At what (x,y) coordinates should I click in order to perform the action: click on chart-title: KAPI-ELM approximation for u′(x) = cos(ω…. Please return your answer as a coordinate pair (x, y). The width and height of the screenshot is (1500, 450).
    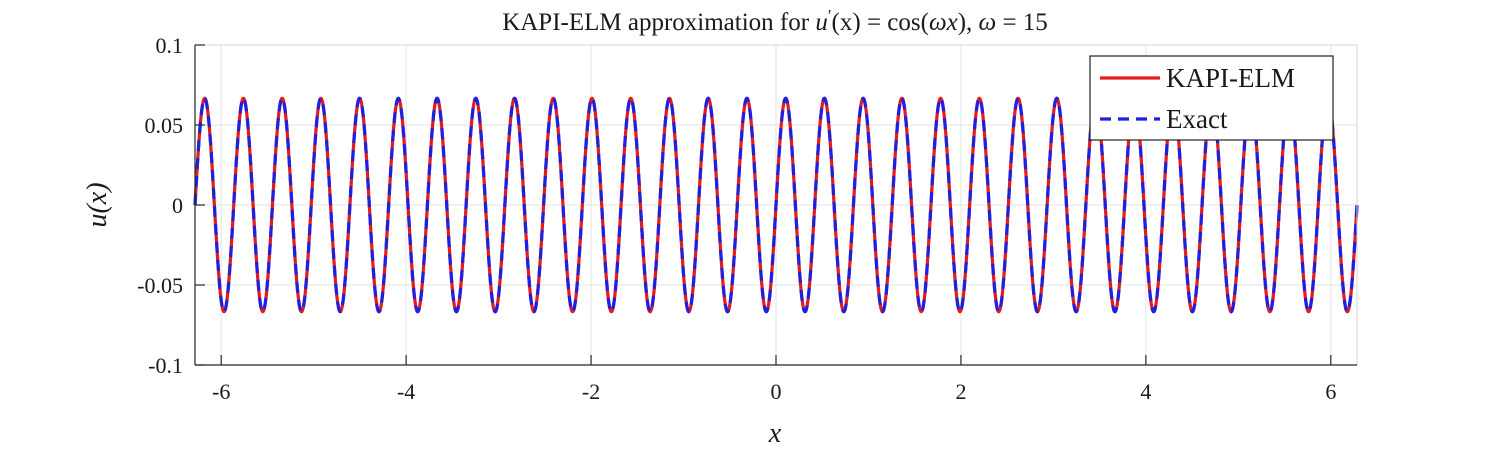
    Looking at the image, I should click on (775, 21).